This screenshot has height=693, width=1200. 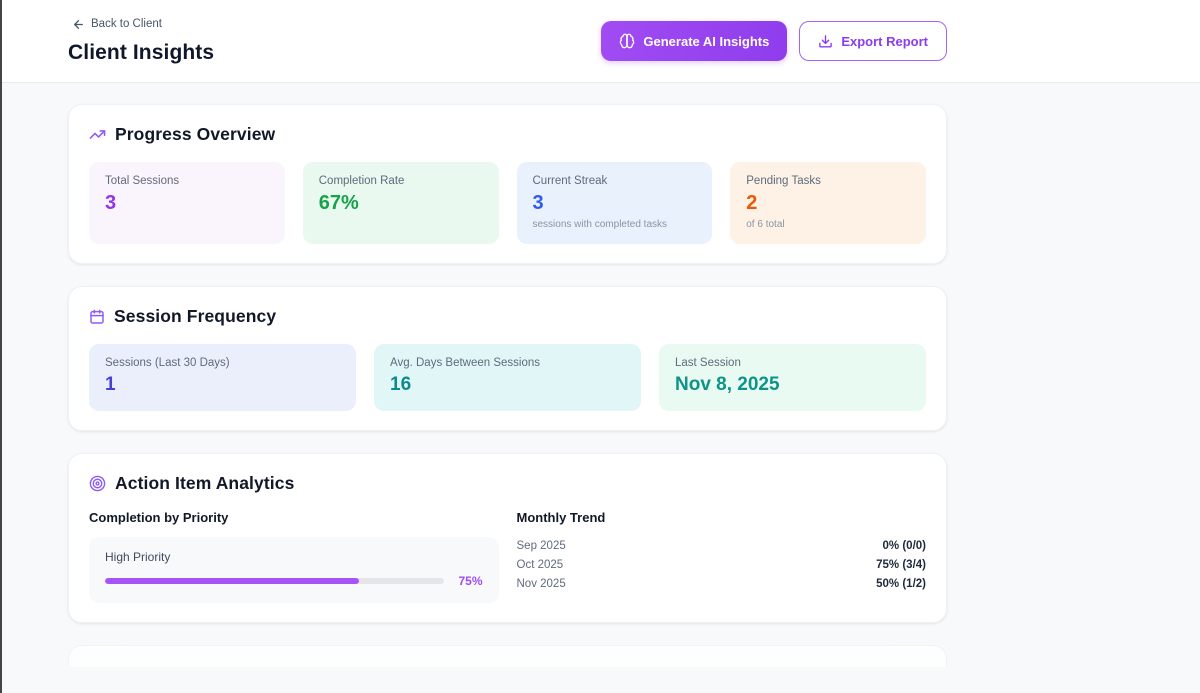 What do you see at coordinates (541, 545) in the screenshot?
I see `trend-month: Sep 2025` at bounding box center [541, 545].